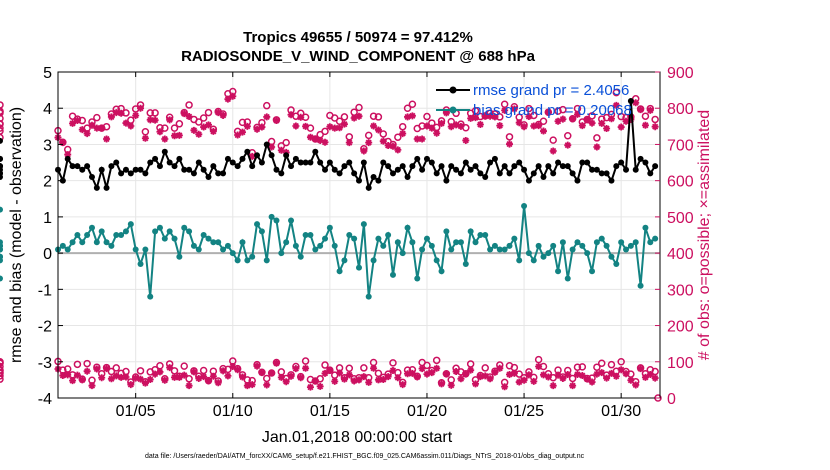 This screenshot has width=830, height=470. Describe the element at coordinates (45, 399) in the screenshot. I see `y-tick-label: -4` at that location.